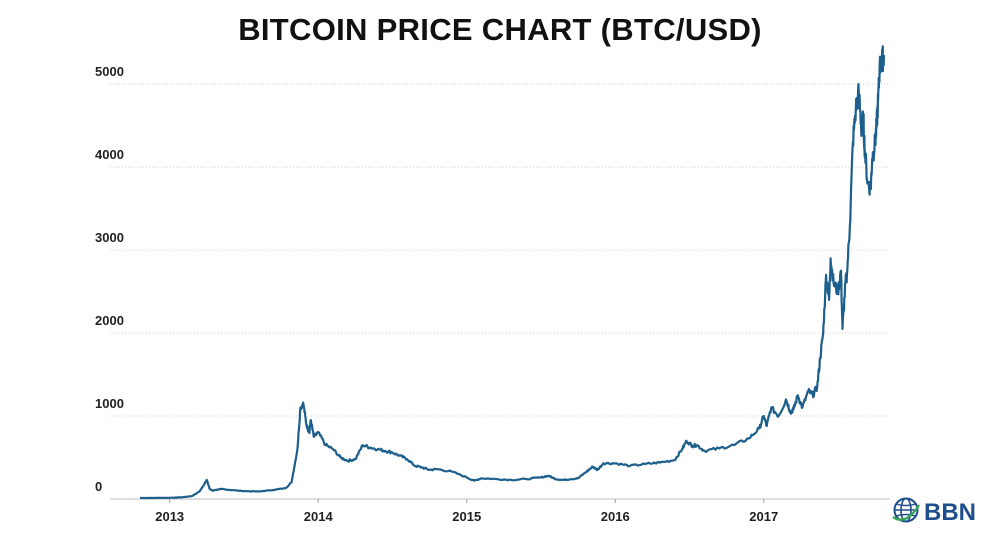  I want to click on x-axis-ticks: 2013 2014 2015 2016 2017, so click(466, 511).